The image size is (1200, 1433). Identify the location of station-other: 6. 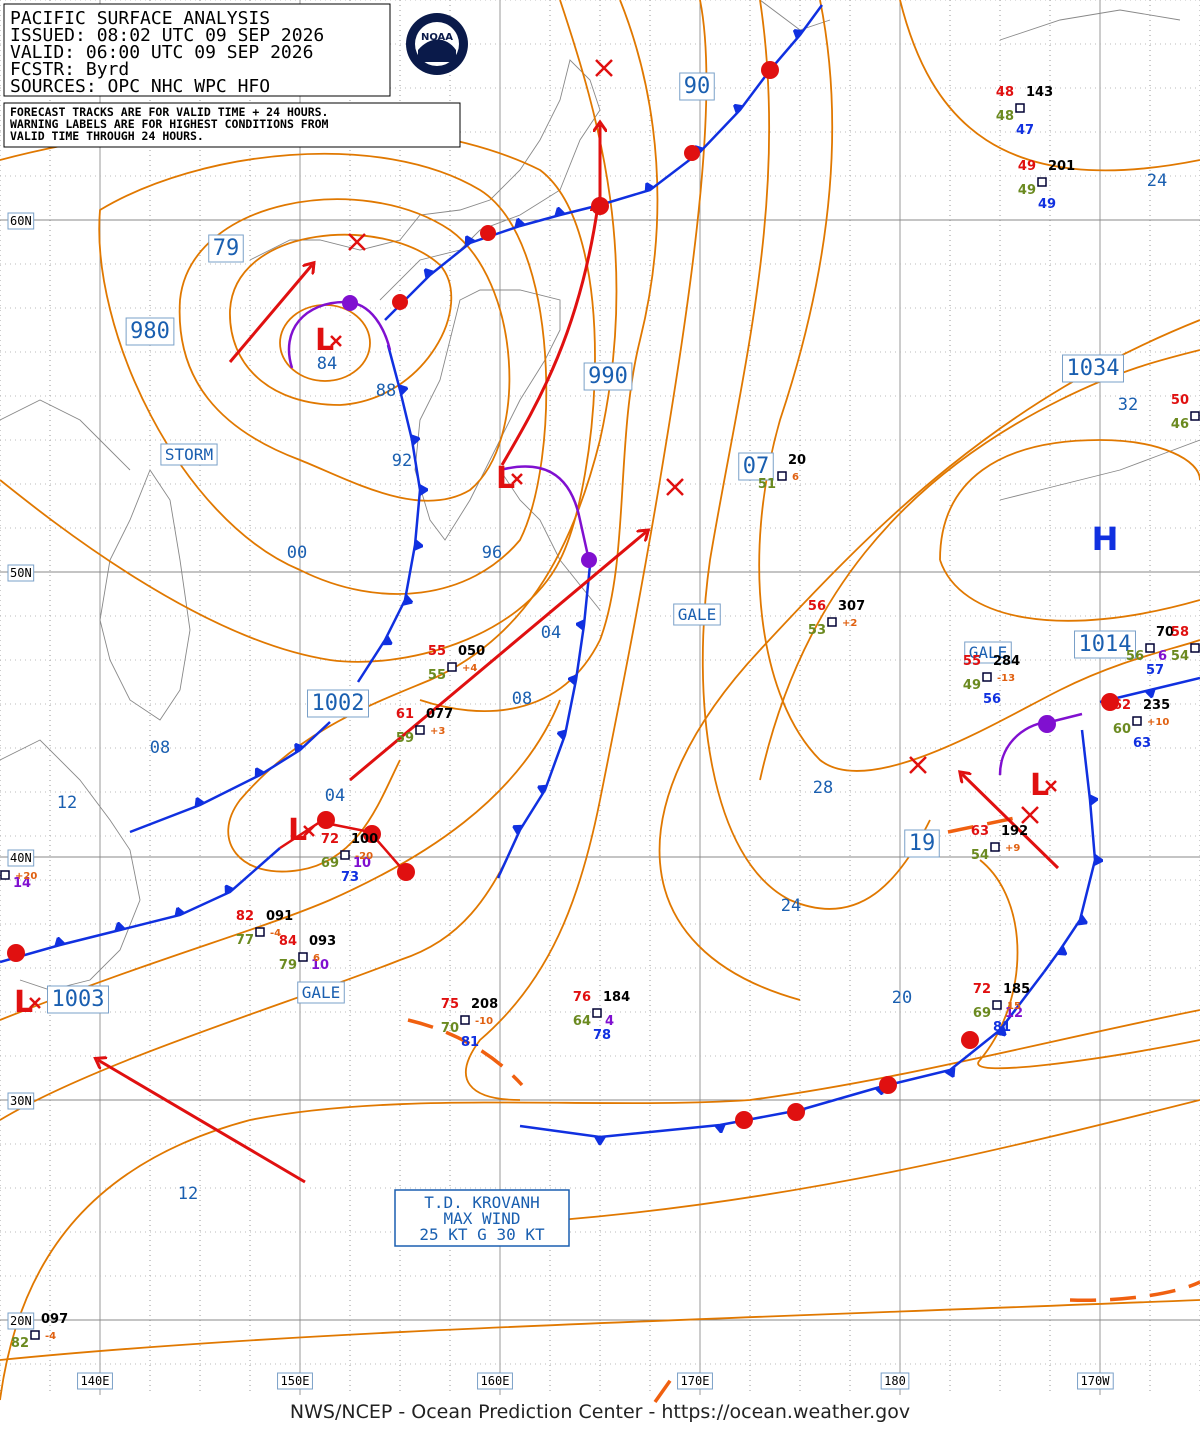
(1162, 656).